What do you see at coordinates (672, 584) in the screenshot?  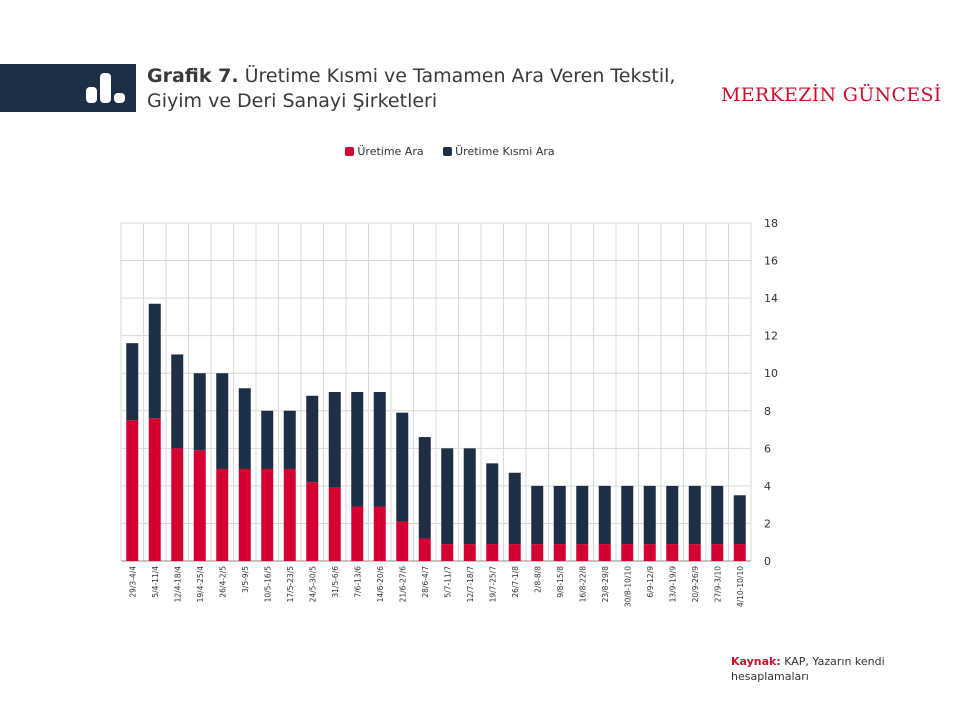 I see `x-tick-label: 13/9-19/9` at bounding box center [672, 584].